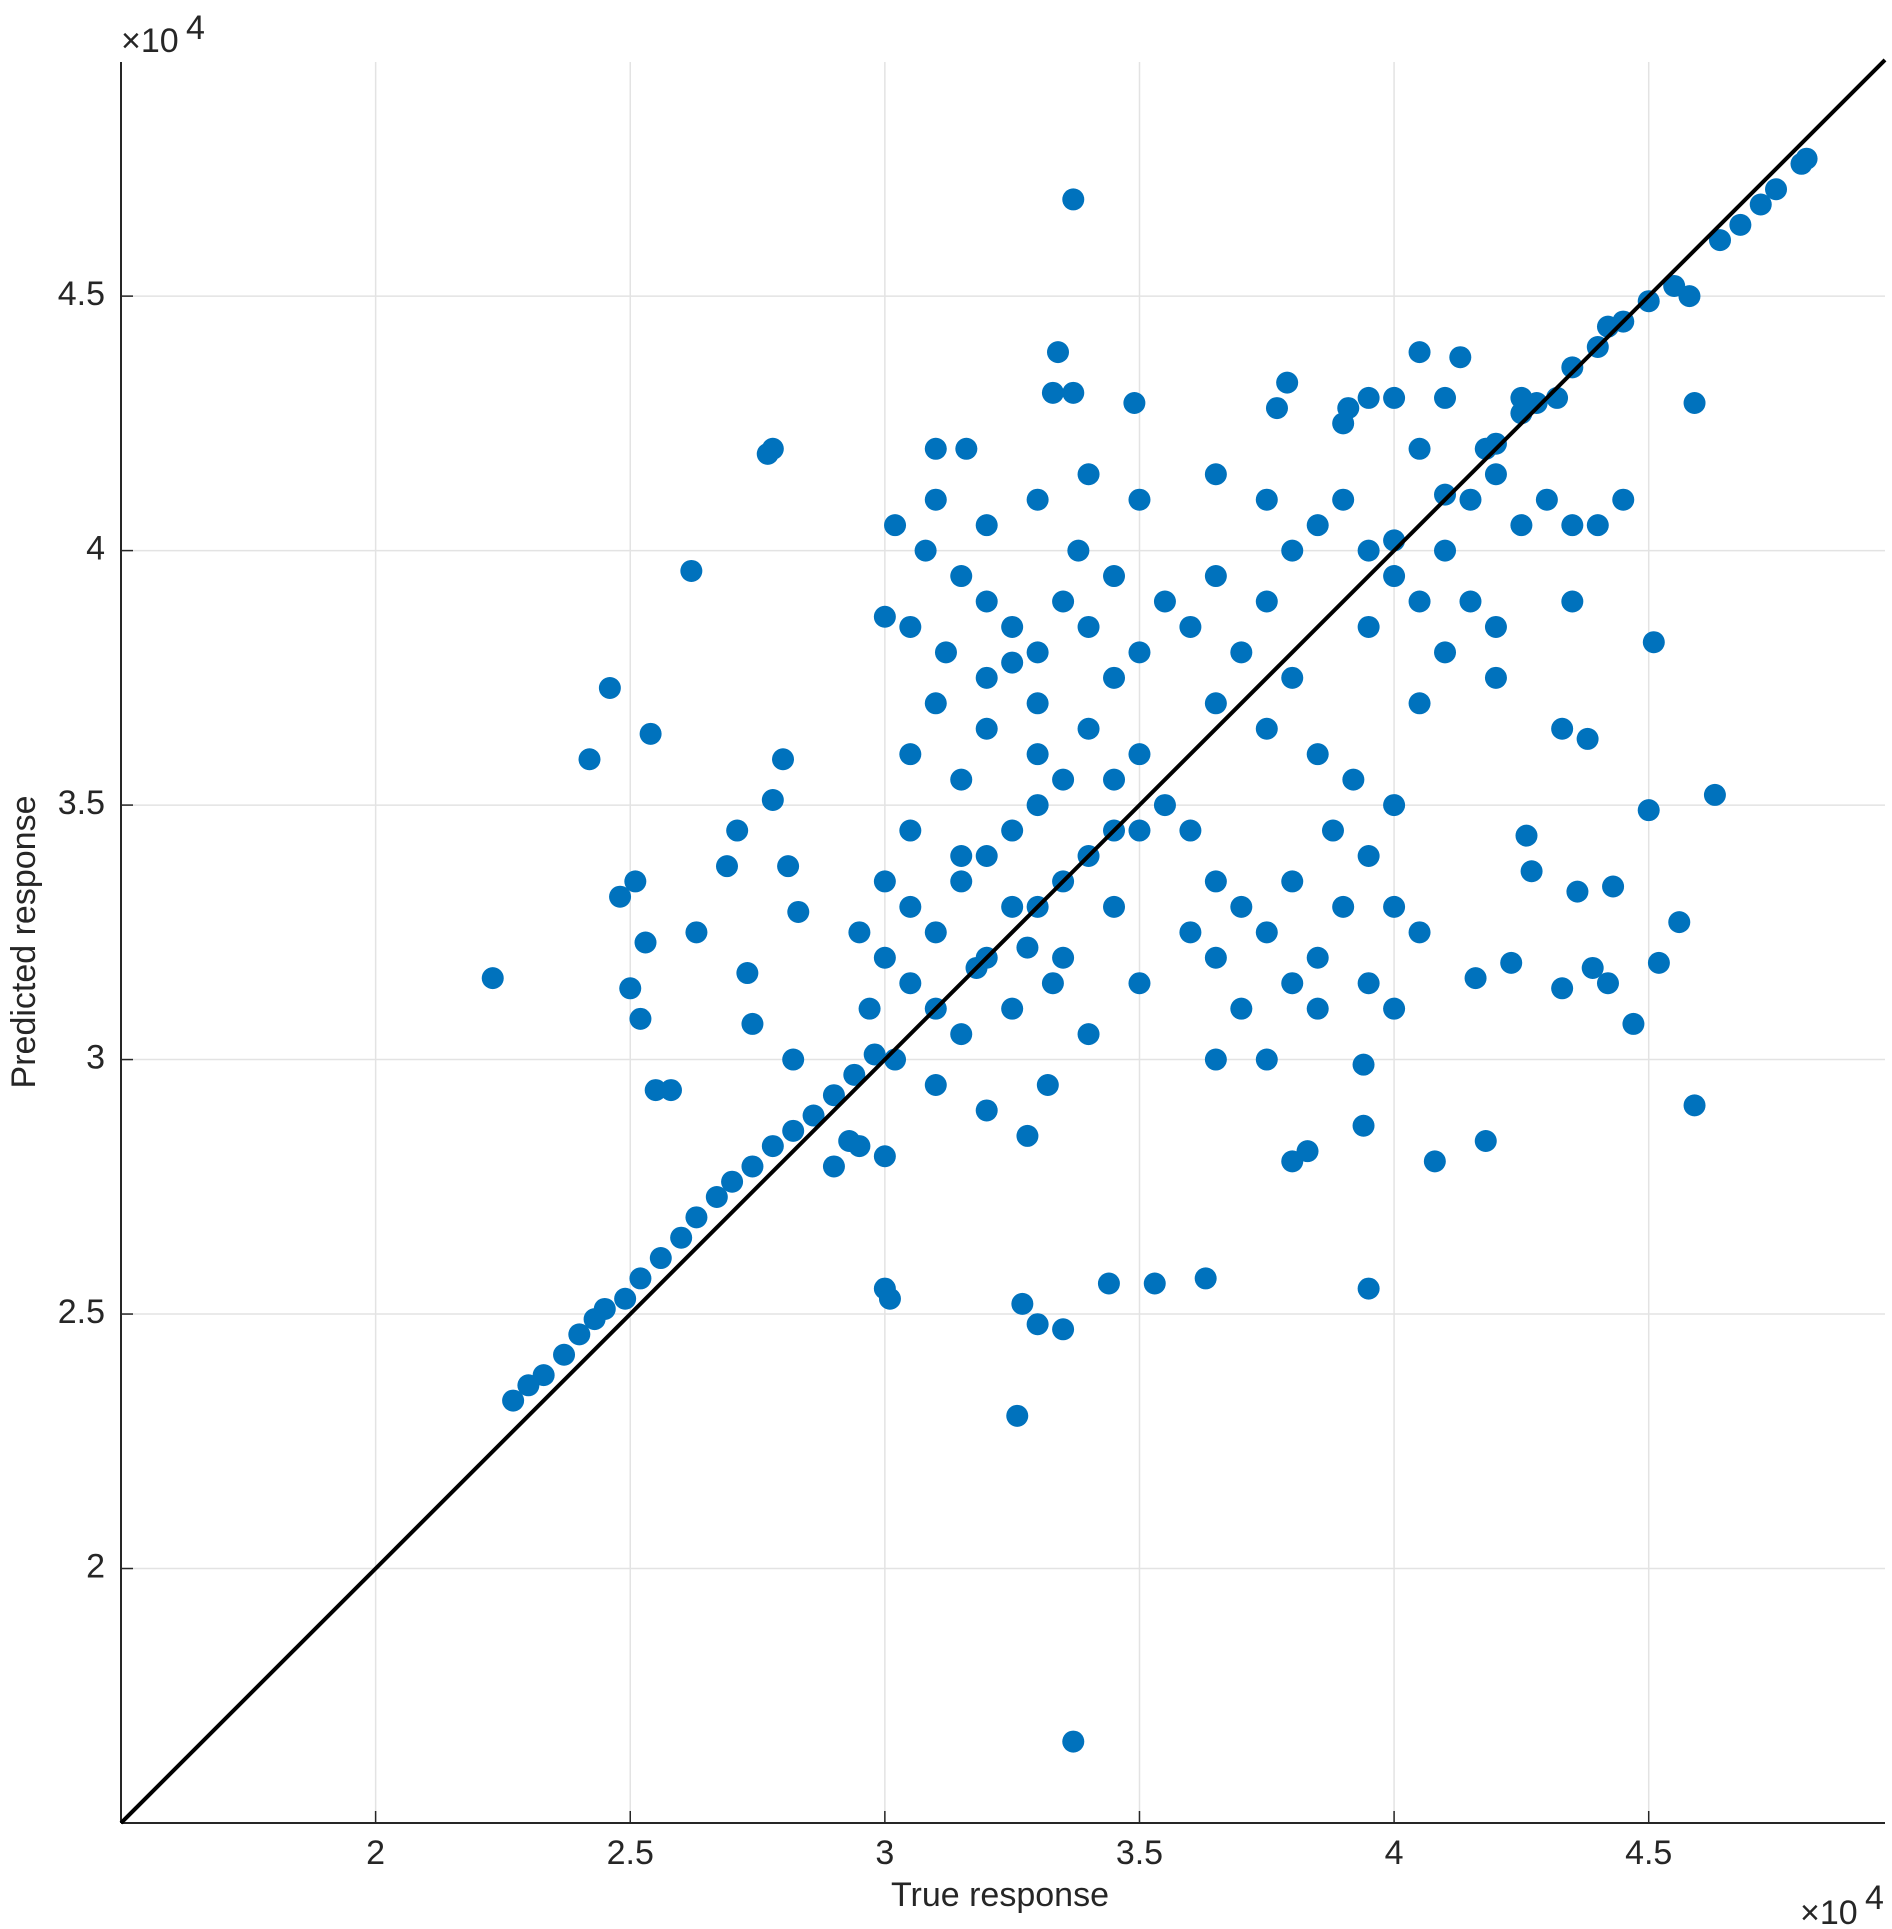 Image resolution: width=1892 pixels, height=1929 pixels. I want to click on x-exponent: 4, so click(1874, 1898).